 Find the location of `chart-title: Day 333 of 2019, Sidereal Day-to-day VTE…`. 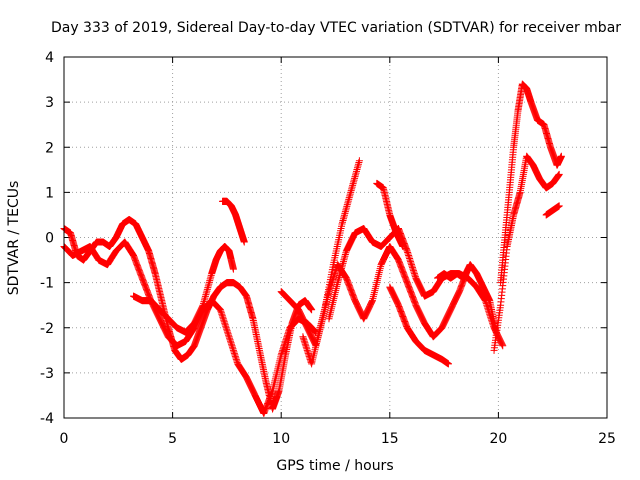

chart-title: Day 333 of 2019, Sidereal Day-to-day VTE… is located at coordinates (336, 28).